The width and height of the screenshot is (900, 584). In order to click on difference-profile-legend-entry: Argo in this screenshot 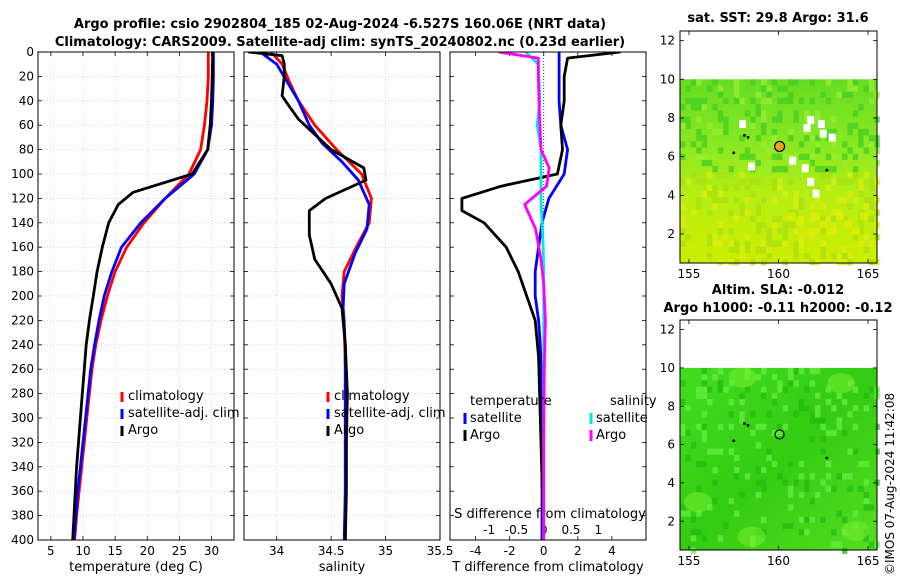, I will do `click(611, 435)`.